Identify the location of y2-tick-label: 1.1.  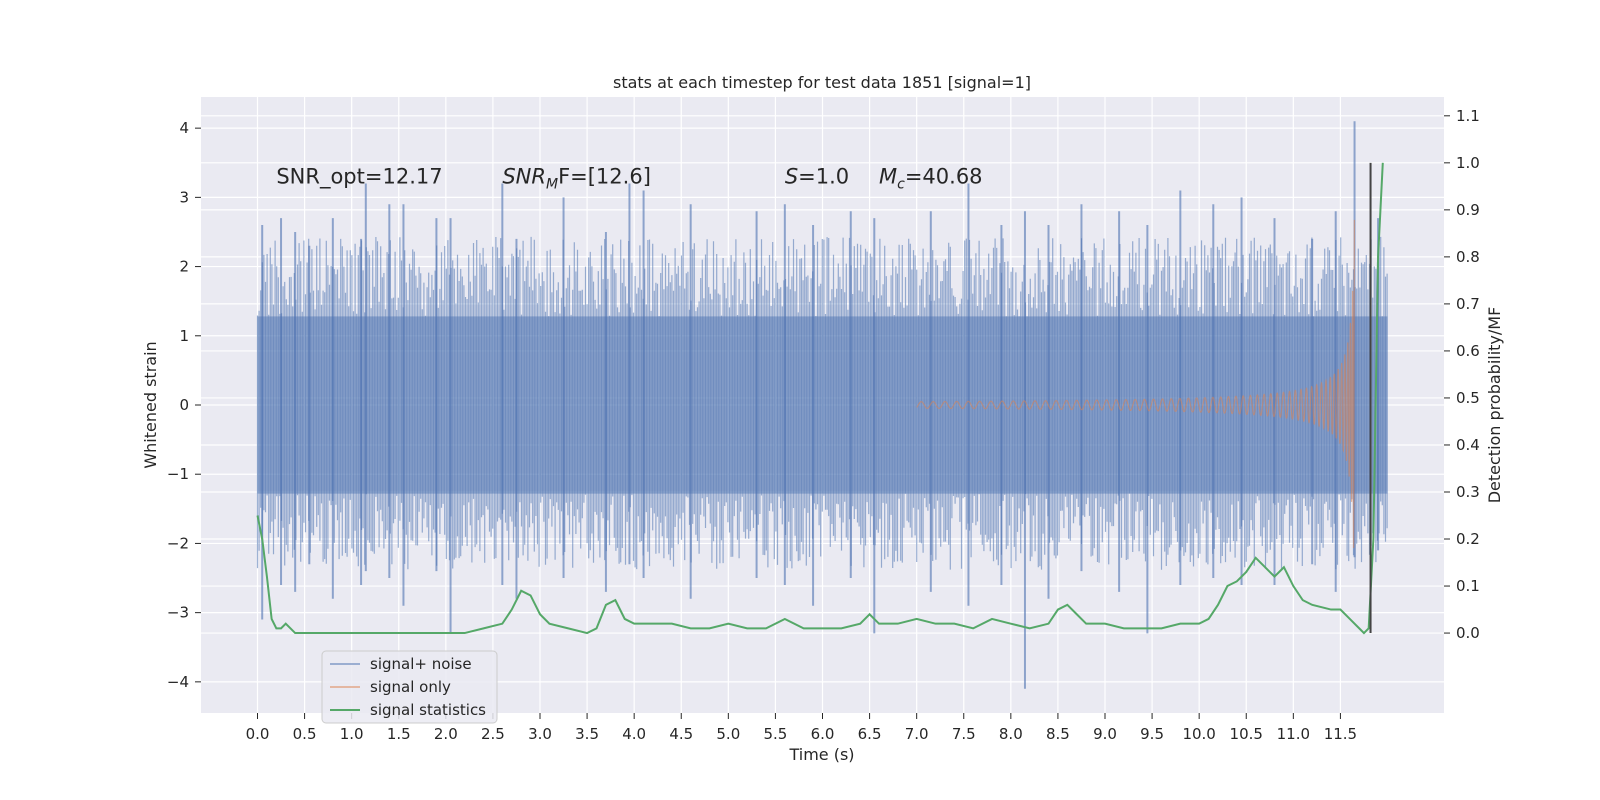
(1468, 116).